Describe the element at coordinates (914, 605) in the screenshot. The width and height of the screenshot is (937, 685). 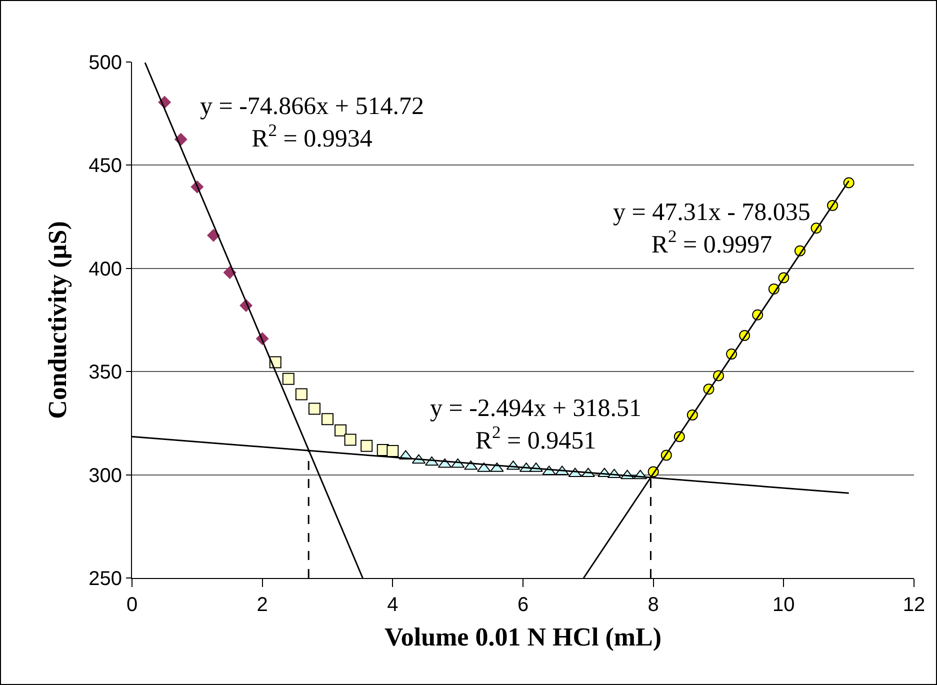
I see `x-tick-label: 12` at that location.